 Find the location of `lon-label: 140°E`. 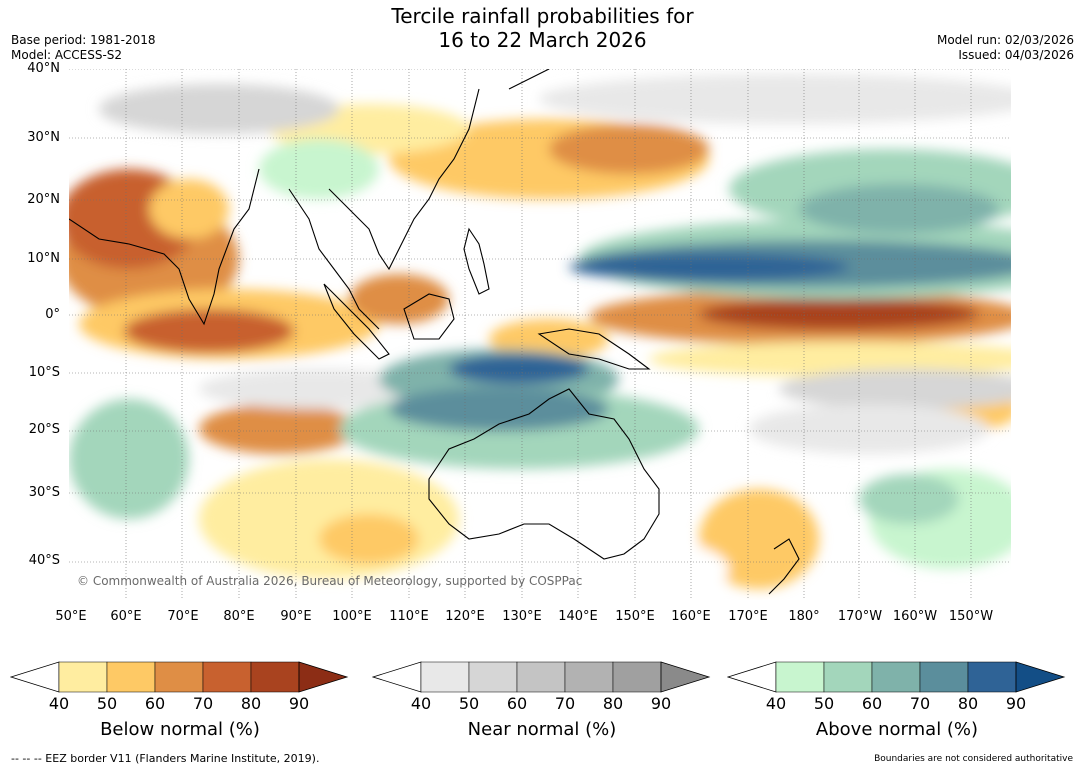

lon-label: 140°E is located at coordinates (578, 616).